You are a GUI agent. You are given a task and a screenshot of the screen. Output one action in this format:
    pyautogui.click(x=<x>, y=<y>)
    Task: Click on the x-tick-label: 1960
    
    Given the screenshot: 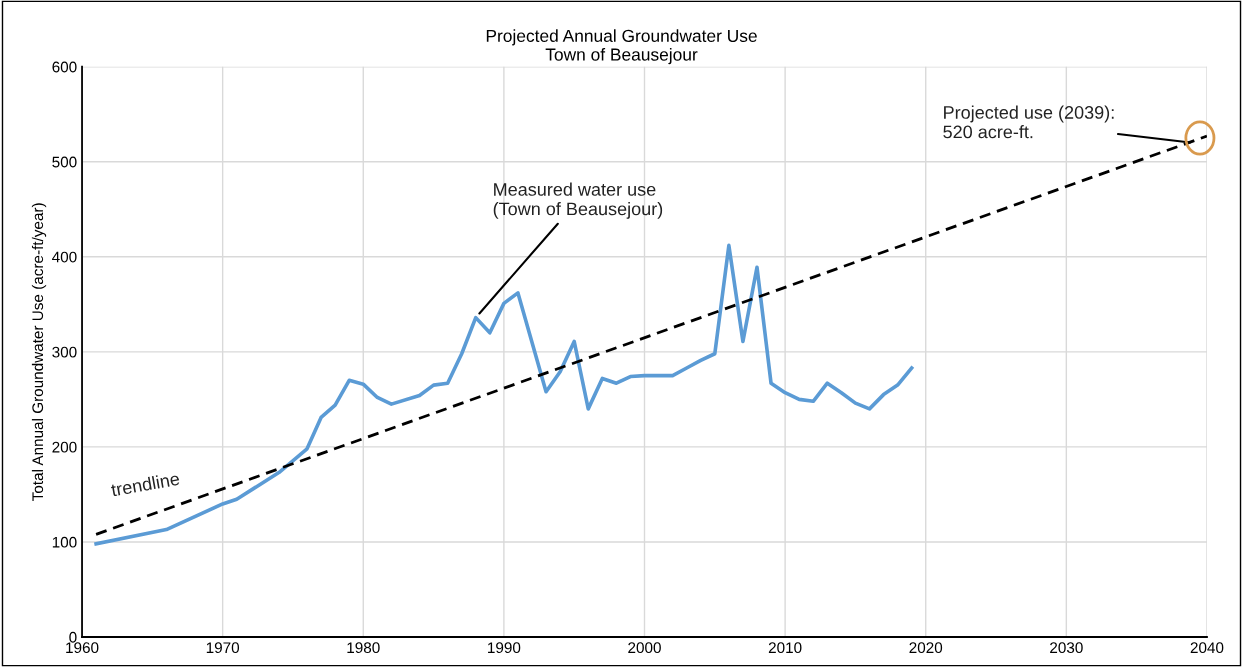 What is the action you would take?
    pyautogui.click(x=82, y=648)
    